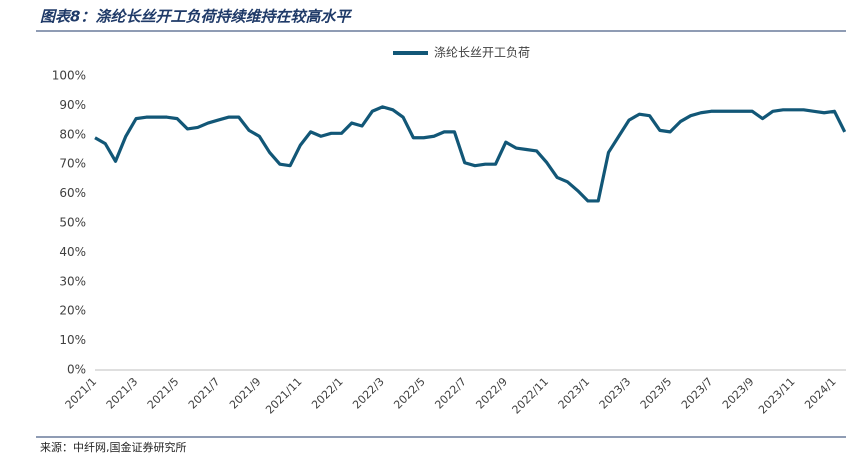 The width and height of the screenshot is (846, 457). I want to click on y-tick-label: 40%, so click(72, 252).